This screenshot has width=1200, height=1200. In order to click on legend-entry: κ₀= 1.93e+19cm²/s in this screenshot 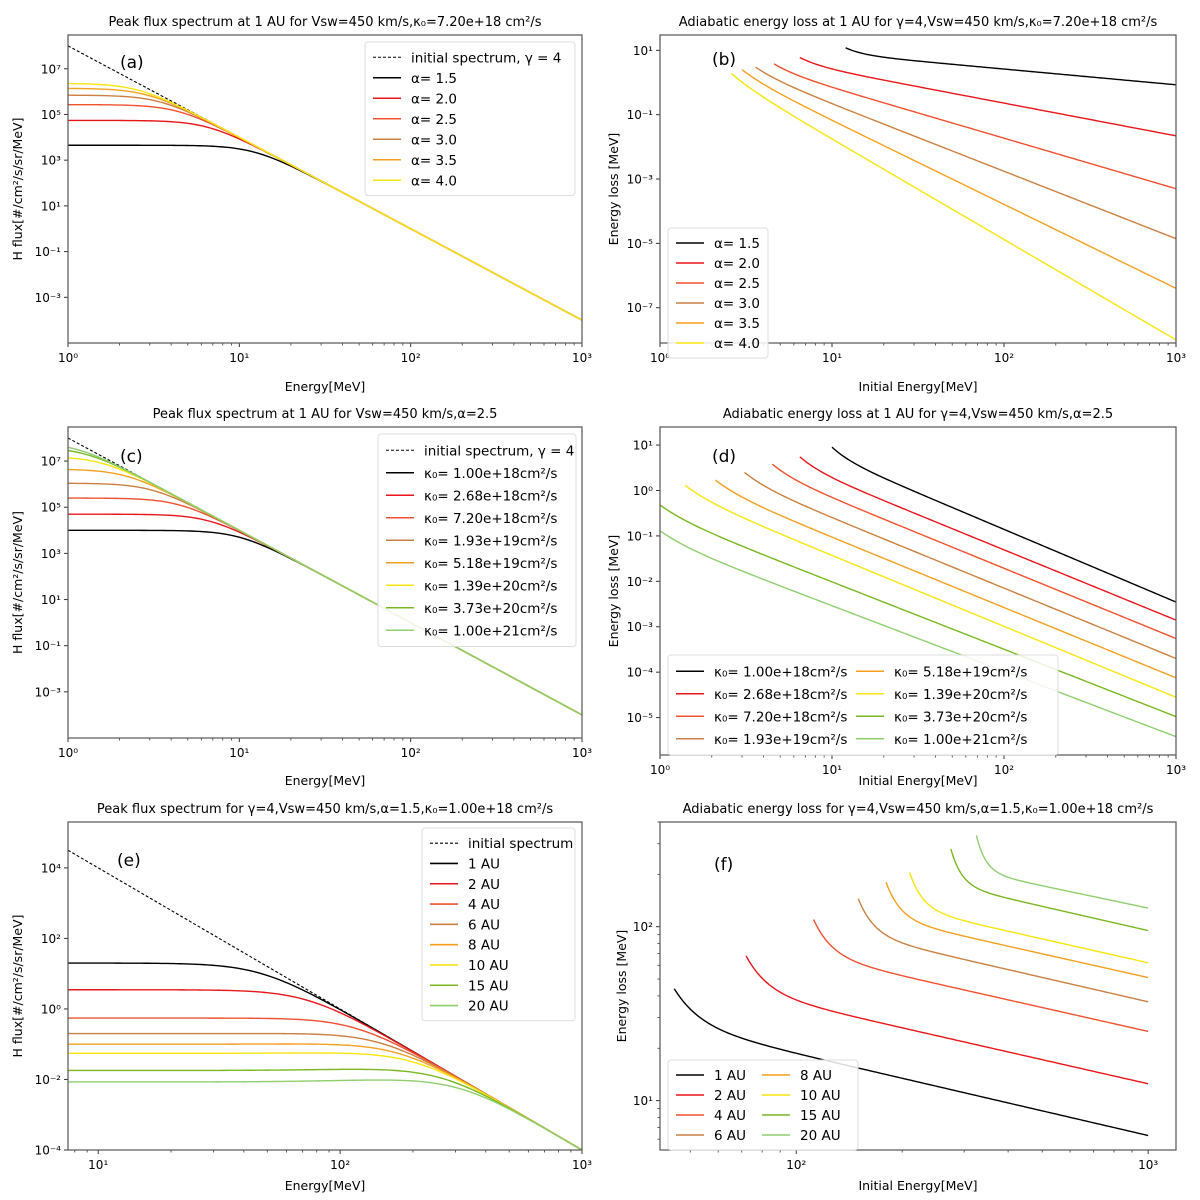, I will do `click(490, 541)`.